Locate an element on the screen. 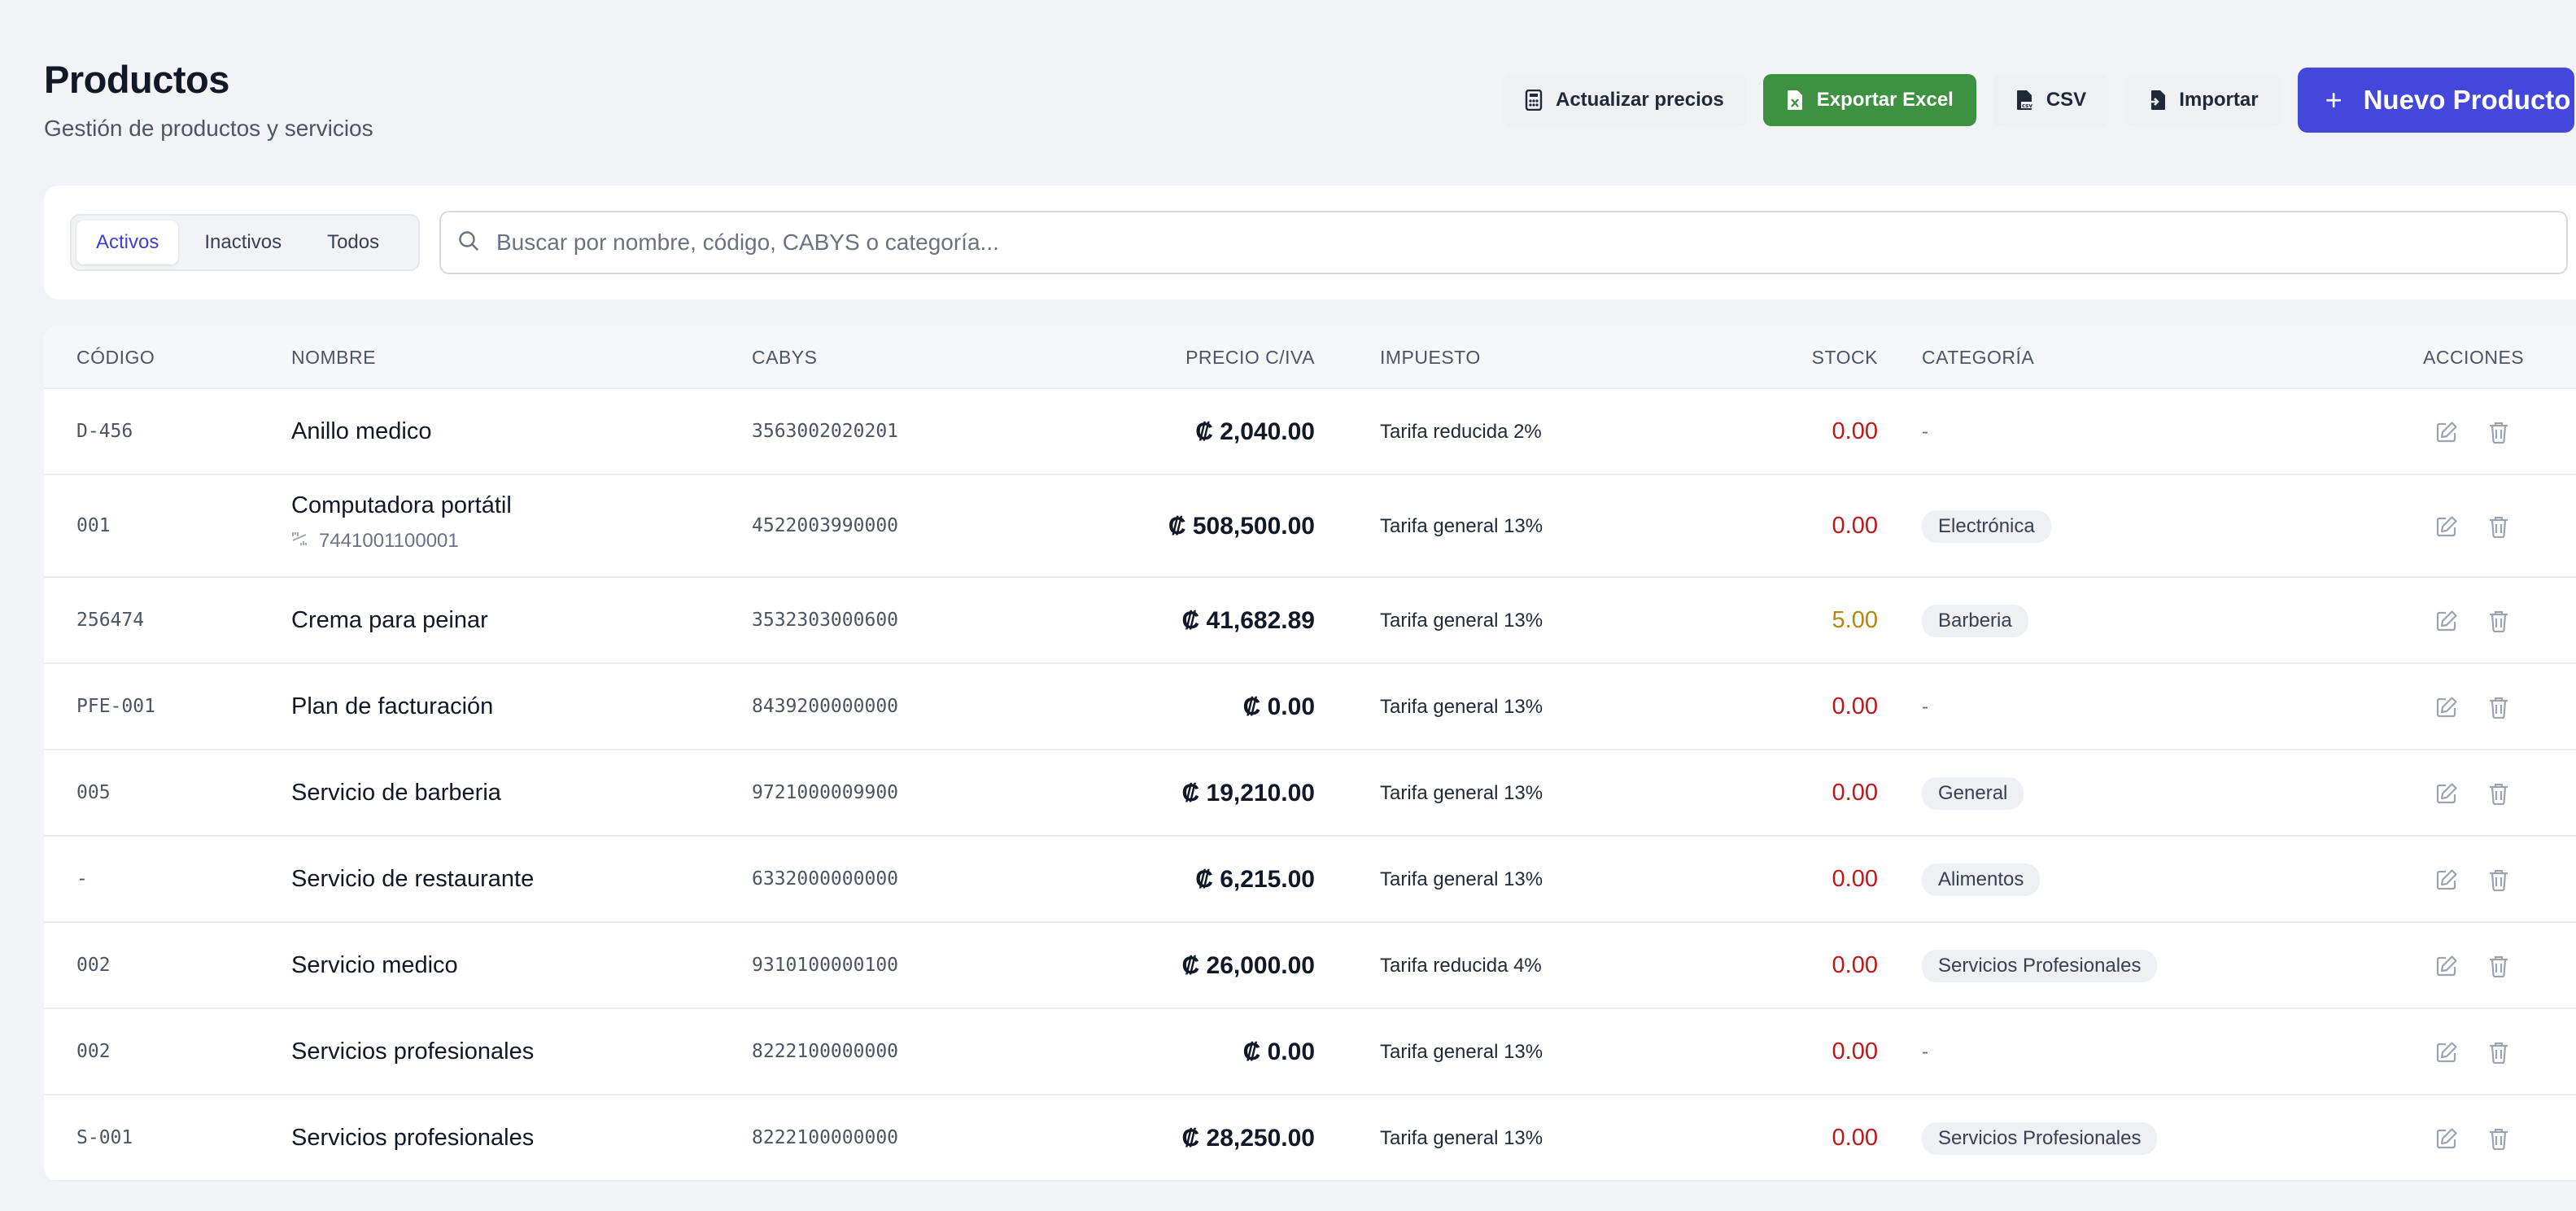 The width and height of the screenshot is (2576, 1211). product-cabys: 9310100000100 is located at coordinates (825, 965).